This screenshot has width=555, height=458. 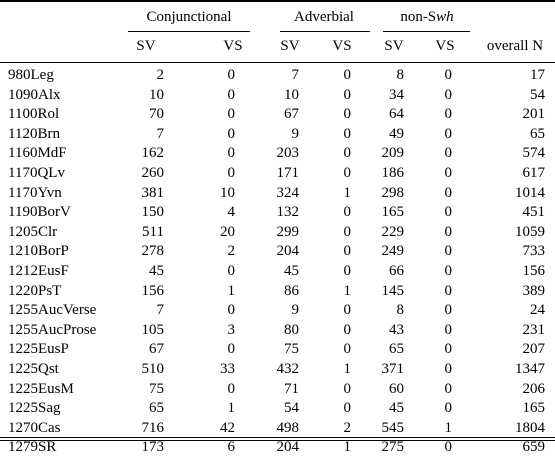 I want to click on cell-overall-n: 1059, so click(x=530, y=231).